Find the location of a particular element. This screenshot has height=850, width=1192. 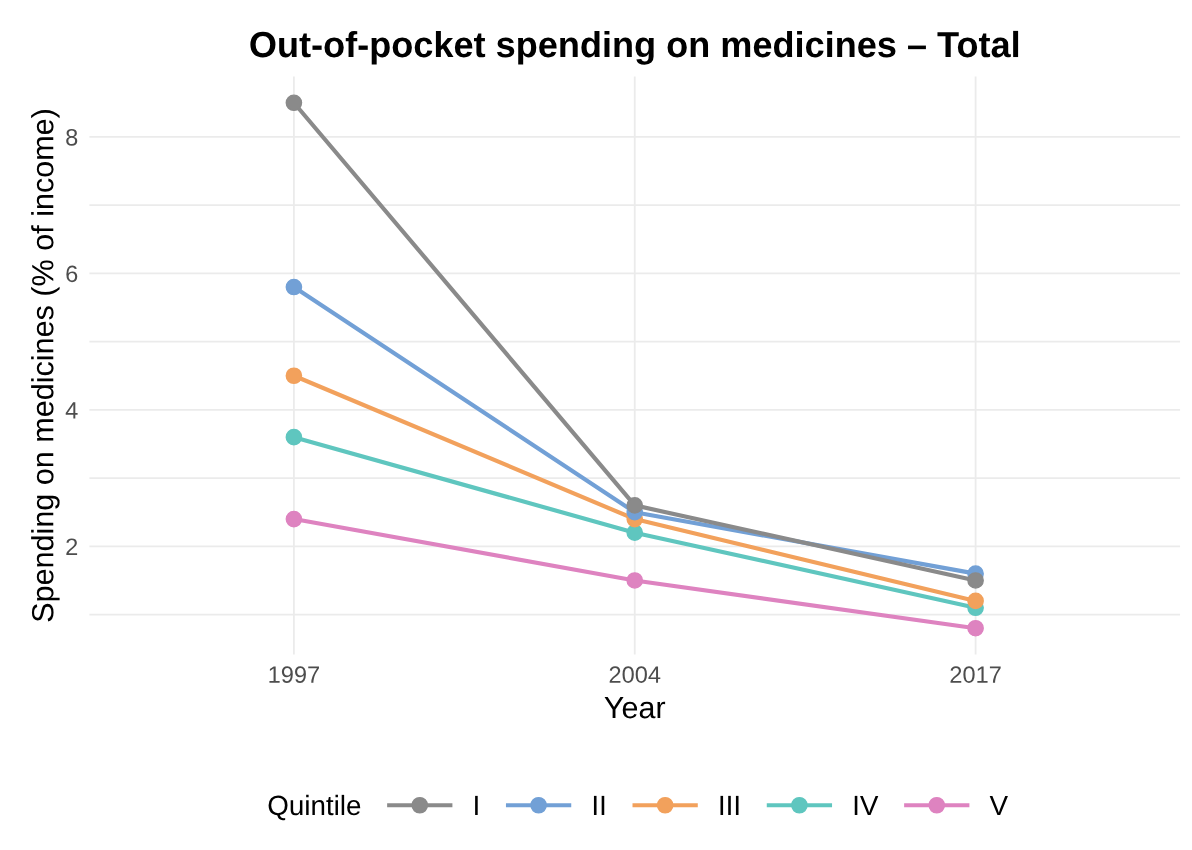

legend-label: V is located at coordinates (998, 805).